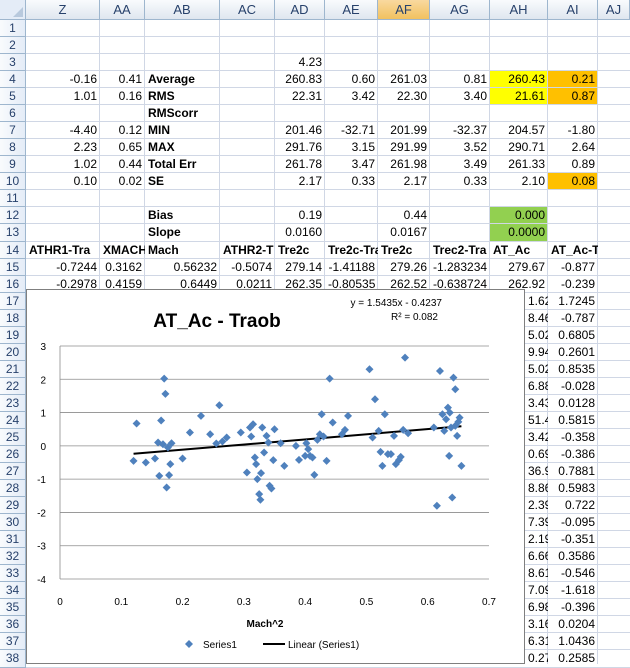 Image resolution: width=630 pixels, height=668 pixels. I want to click on cell-ab13: Slope, so click(164, 232).